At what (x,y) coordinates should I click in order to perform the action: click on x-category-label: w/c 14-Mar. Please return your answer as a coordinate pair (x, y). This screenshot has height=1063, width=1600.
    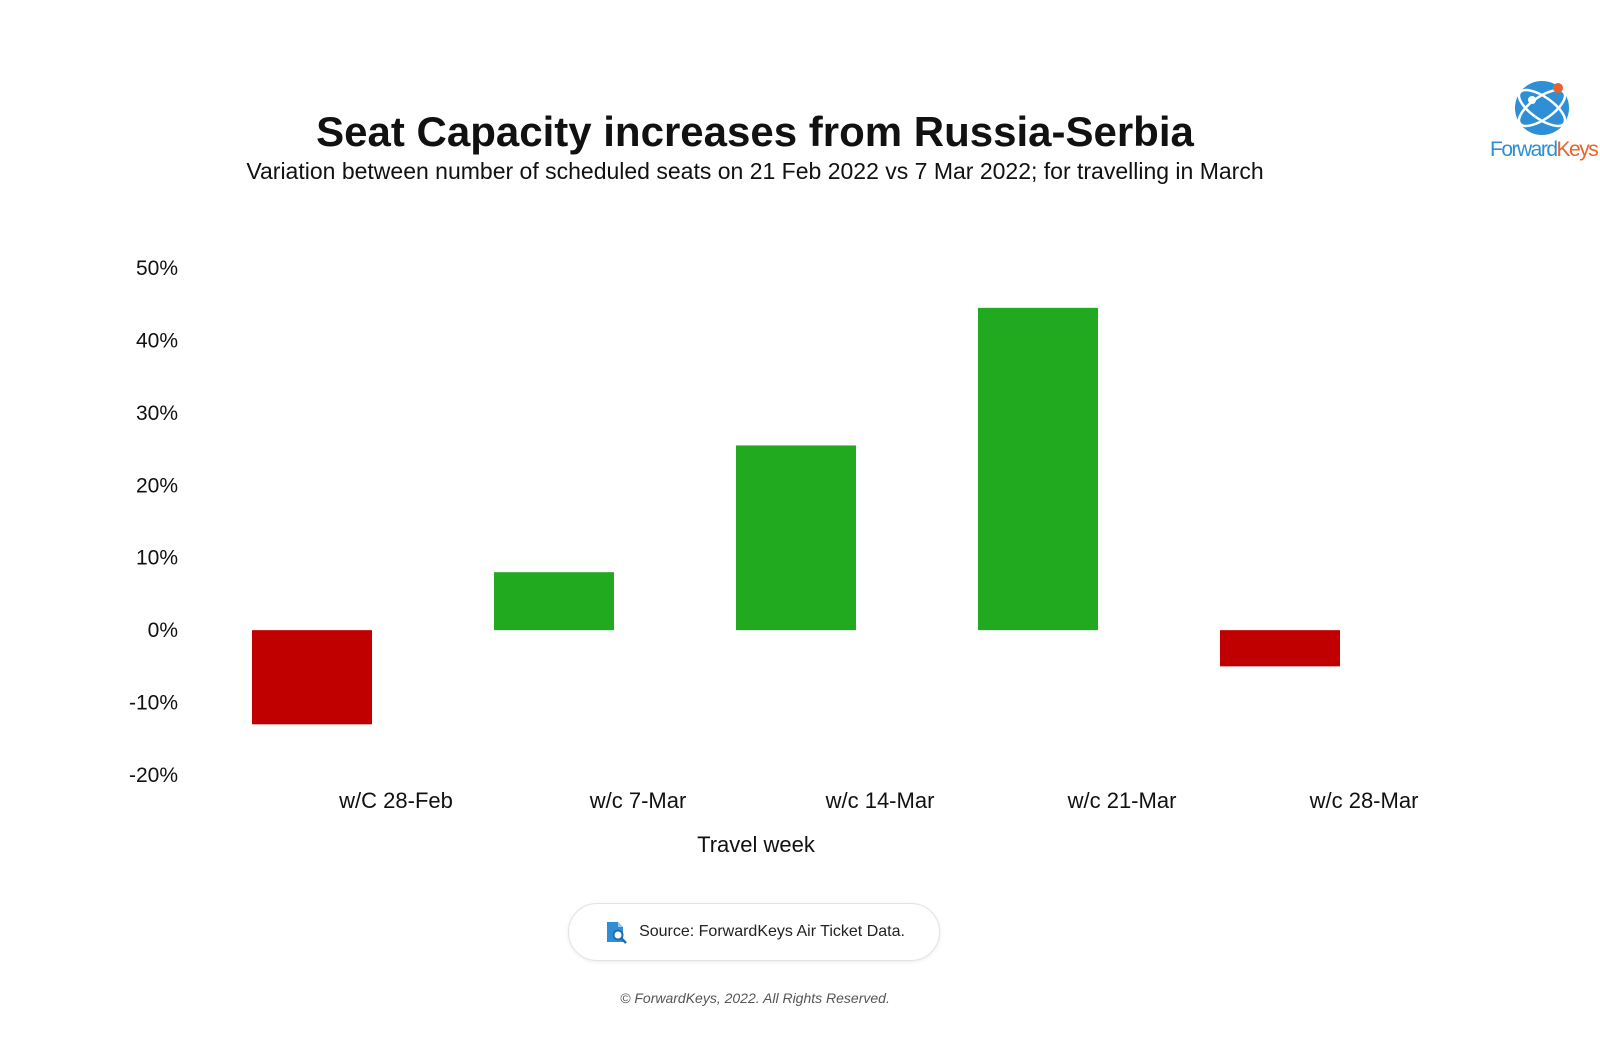
    Looking at the image, I should click on (880, 800).